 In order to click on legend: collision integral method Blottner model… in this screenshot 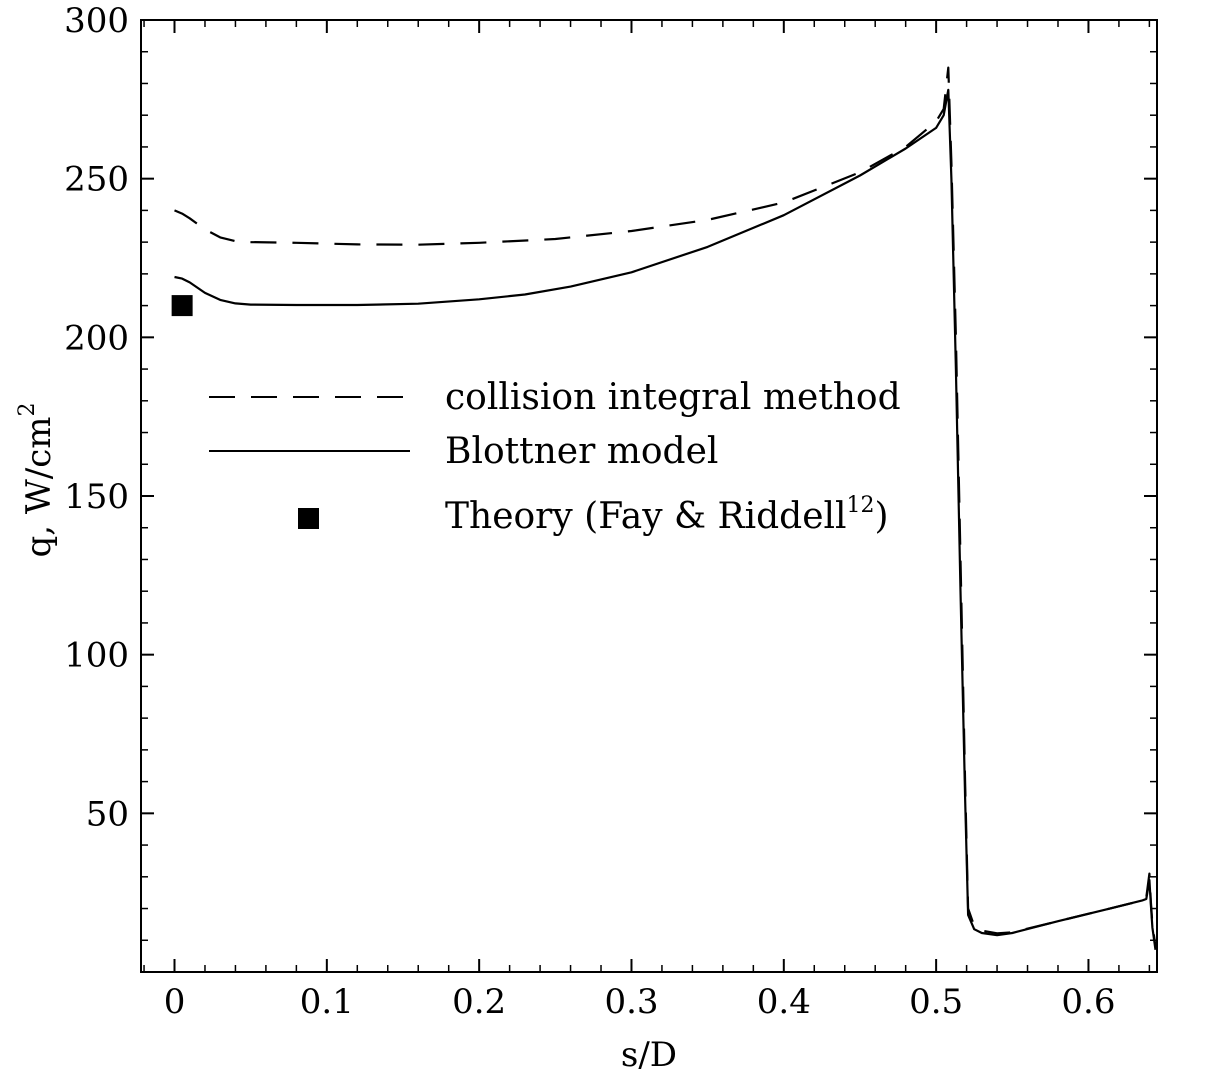, I will do `click(555, 457)`.